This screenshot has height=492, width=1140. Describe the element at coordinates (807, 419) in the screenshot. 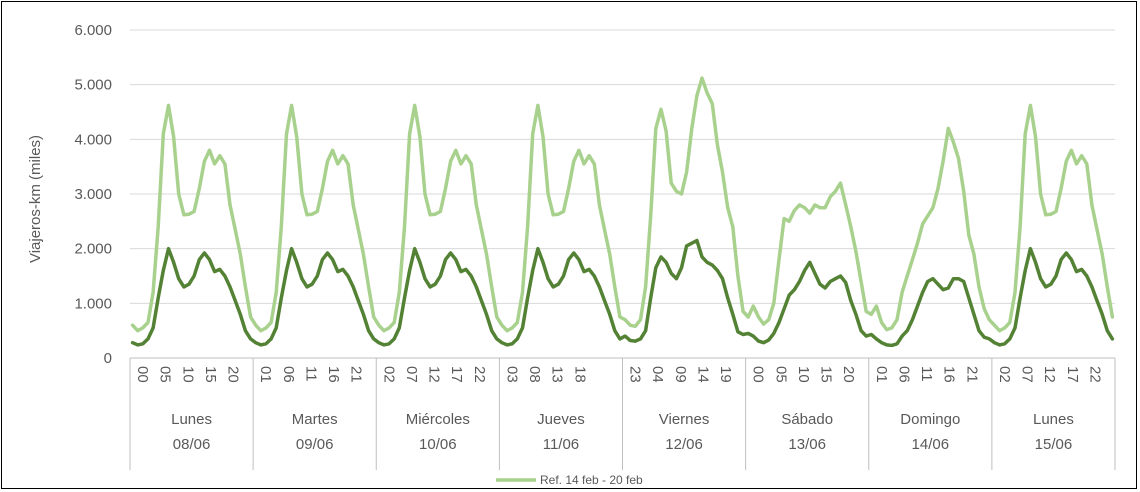

I see `day-name-label: Sábado` at that location.